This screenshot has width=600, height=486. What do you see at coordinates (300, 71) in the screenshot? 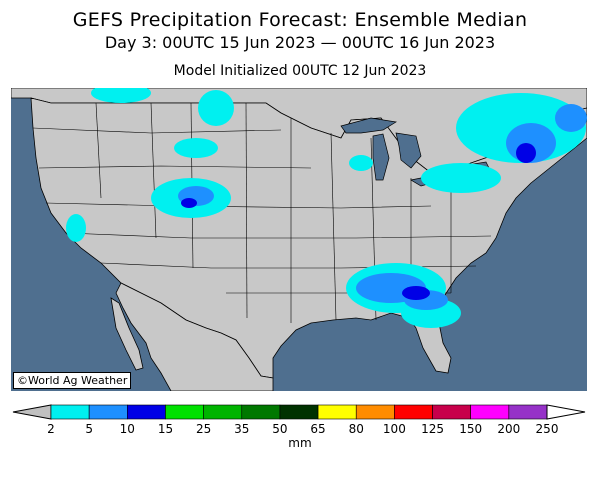
I see `model-init-time: Model Initialized 00UTC 12 Jun 2023` at bounding box center [300, 71].